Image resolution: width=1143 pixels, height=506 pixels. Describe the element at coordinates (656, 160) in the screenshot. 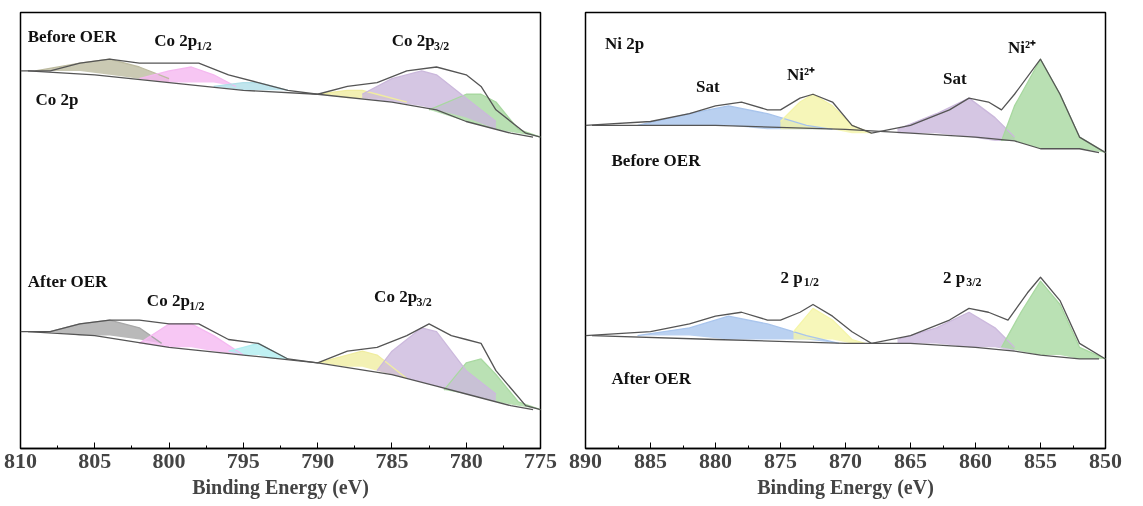

I see `annotation: Before OER` at that location.